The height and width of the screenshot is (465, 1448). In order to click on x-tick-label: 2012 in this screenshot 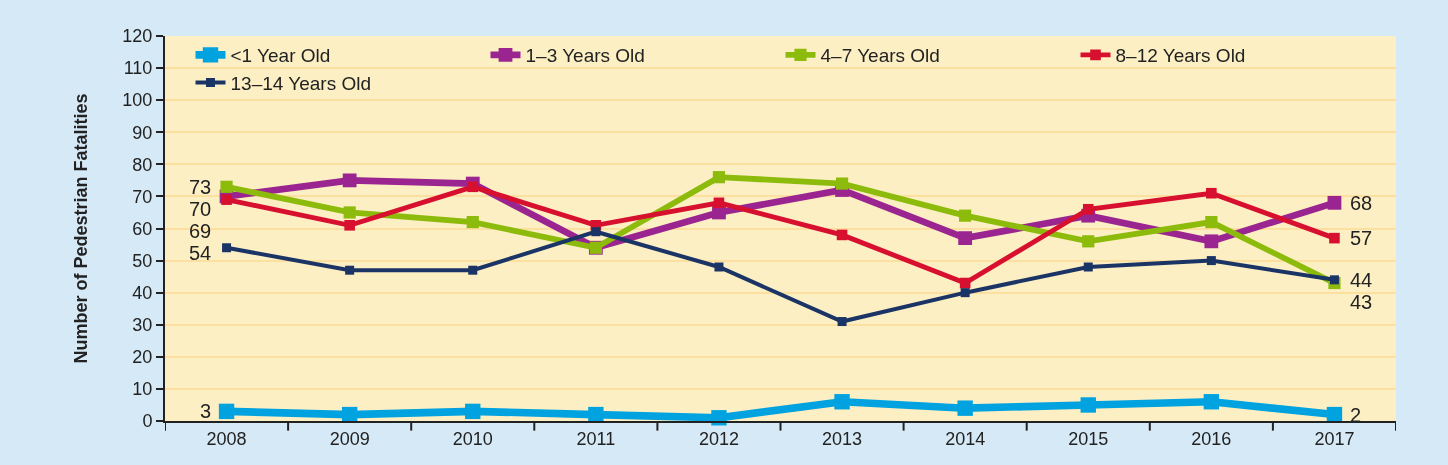, I will do `click(718, 438)`.